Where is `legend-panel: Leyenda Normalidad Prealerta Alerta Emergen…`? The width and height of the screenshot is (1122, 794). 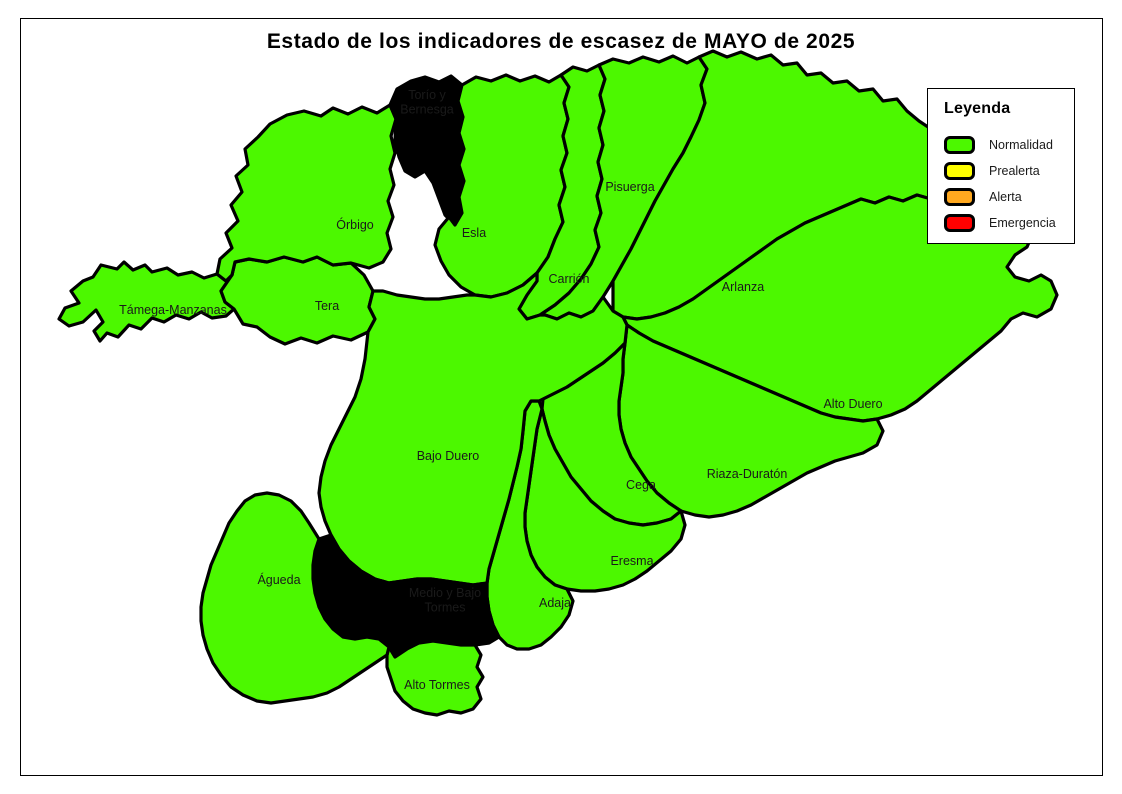 legend-panel: Leyenda Normalidad Prealerta Alerta Emergen… is located at coordinates (1001, 166).